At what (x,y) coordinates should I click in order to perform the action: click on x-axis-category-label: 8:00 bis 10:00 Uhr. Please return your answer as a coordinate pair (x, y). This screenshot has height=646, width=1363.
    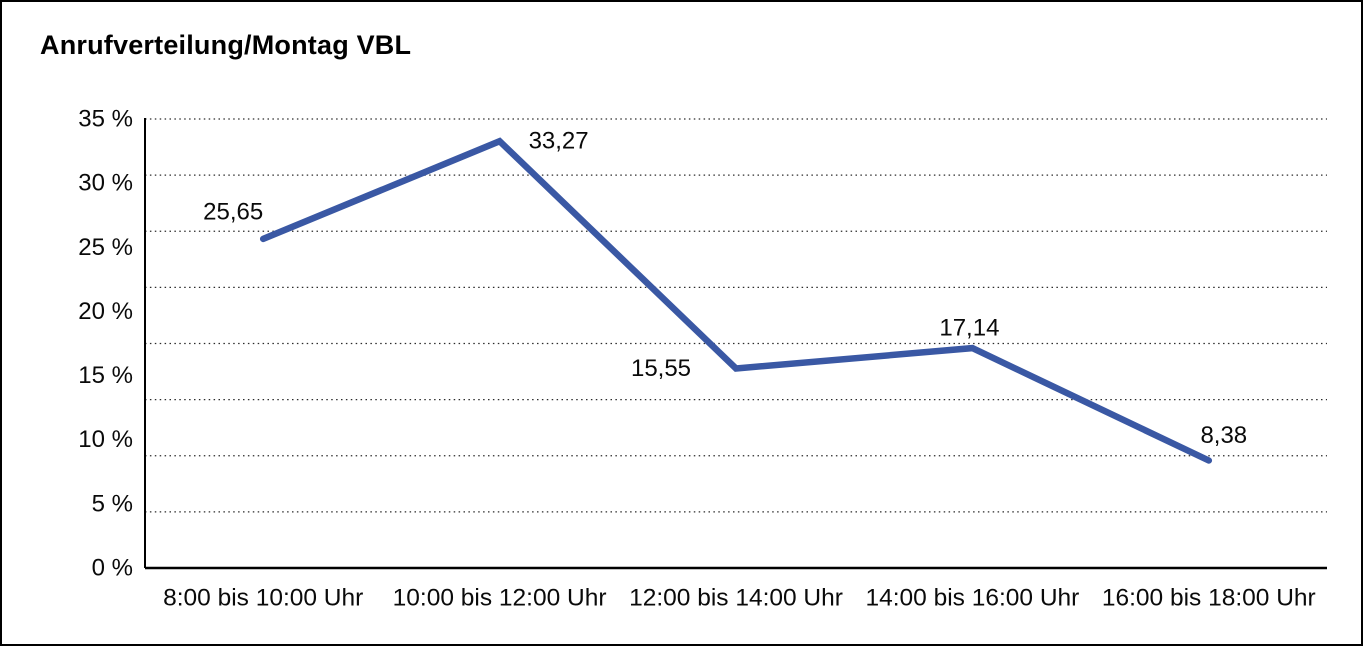
    Looking at the image, I should click on (263, 598).